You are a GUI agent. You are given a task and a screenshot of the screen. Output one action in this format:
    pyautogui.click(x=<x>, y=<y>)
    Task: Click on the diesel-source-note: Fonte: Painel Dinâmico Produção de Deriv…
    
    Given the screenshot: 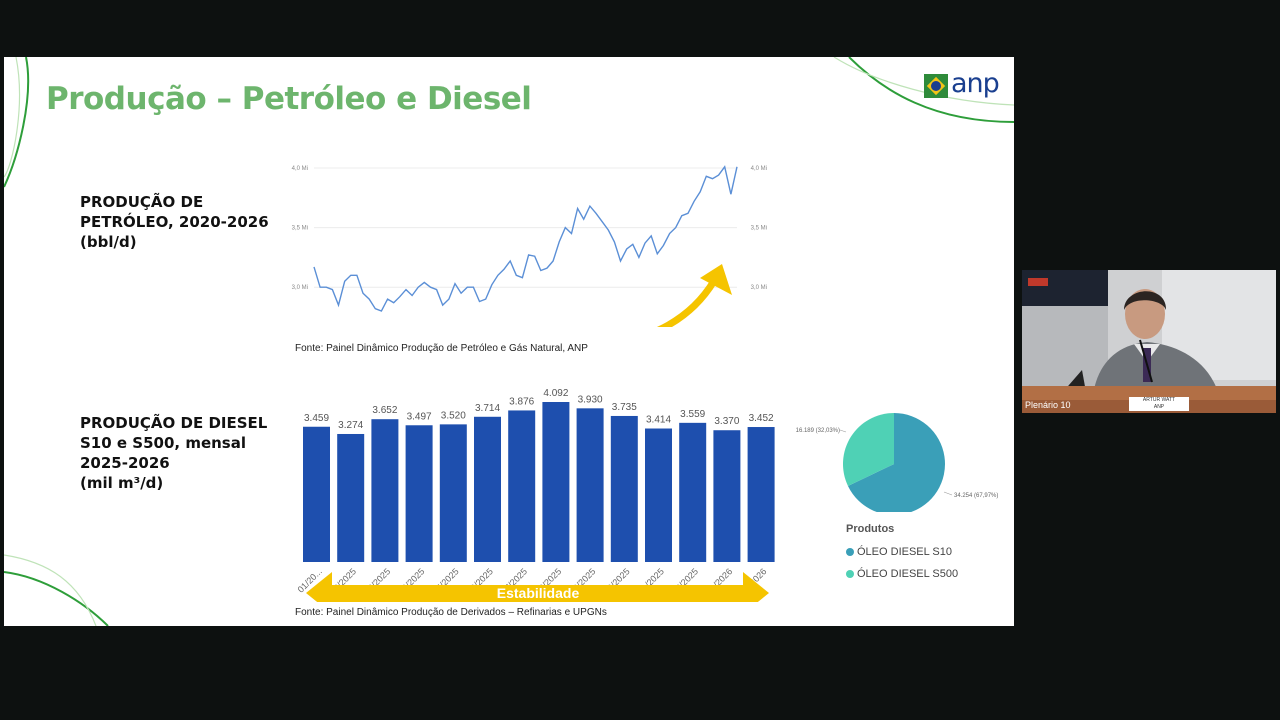 What is the action you would take?
    pyautogui.click(x=451, y=612)
    